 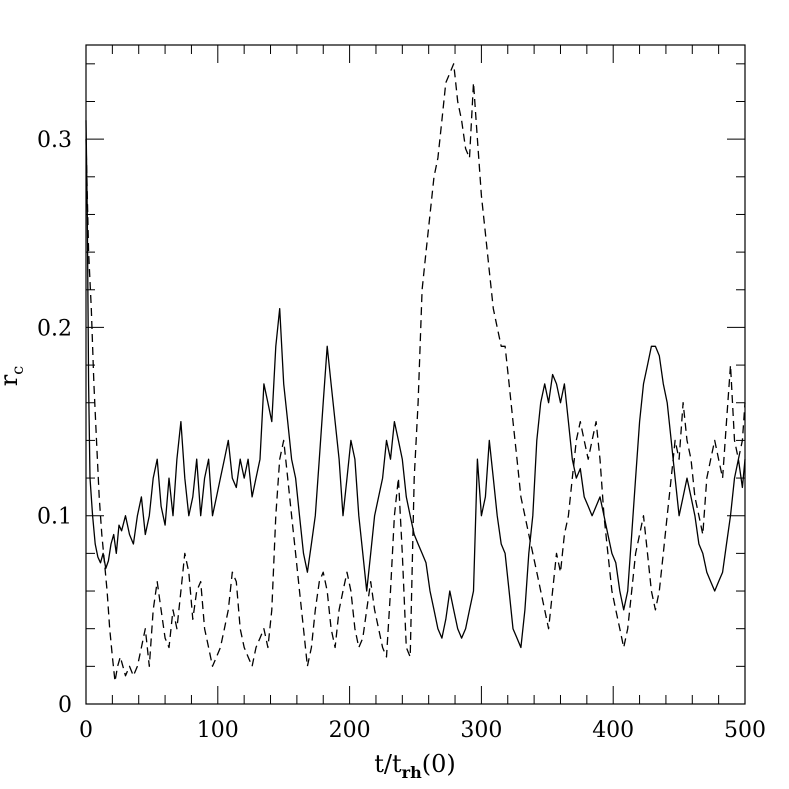 What do you see at coordinates (65, 705) in the screenshot?
I see `y-tick-label: 0` at bounding box center [65, 705].